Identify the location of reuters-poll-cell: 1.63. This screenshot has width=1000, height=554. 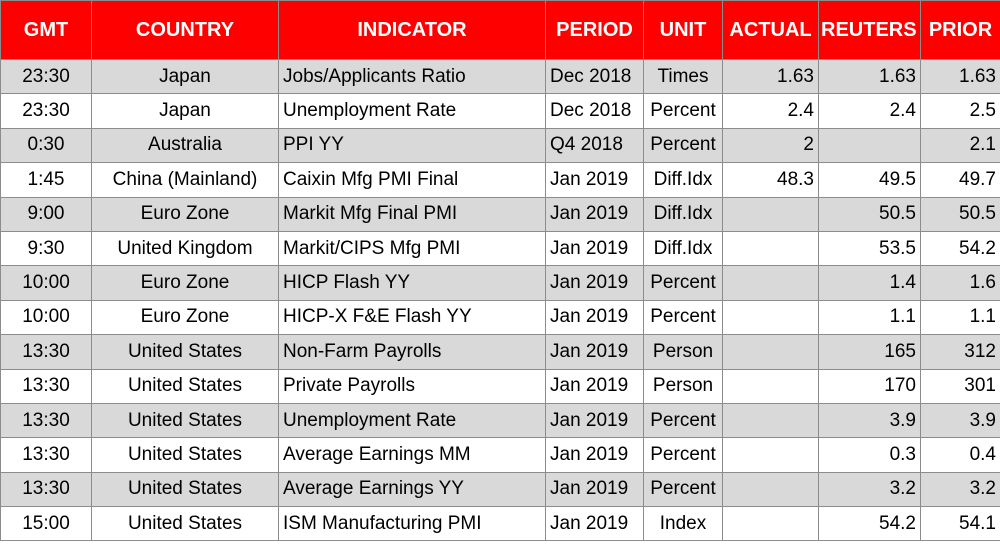
(869, 76).